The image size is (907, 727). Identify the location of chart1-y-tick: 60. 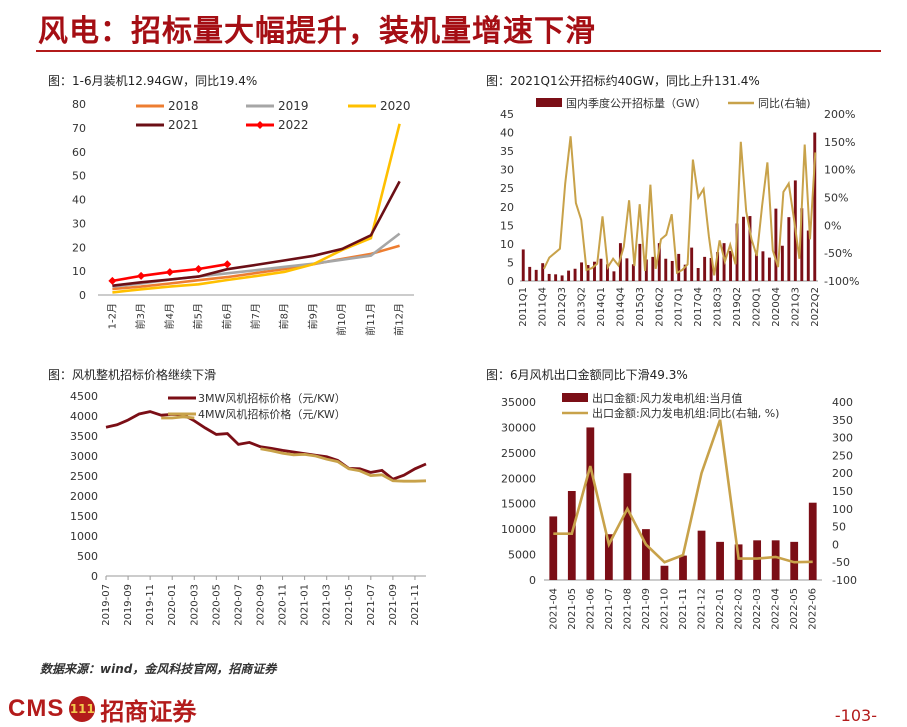
(79, 152).